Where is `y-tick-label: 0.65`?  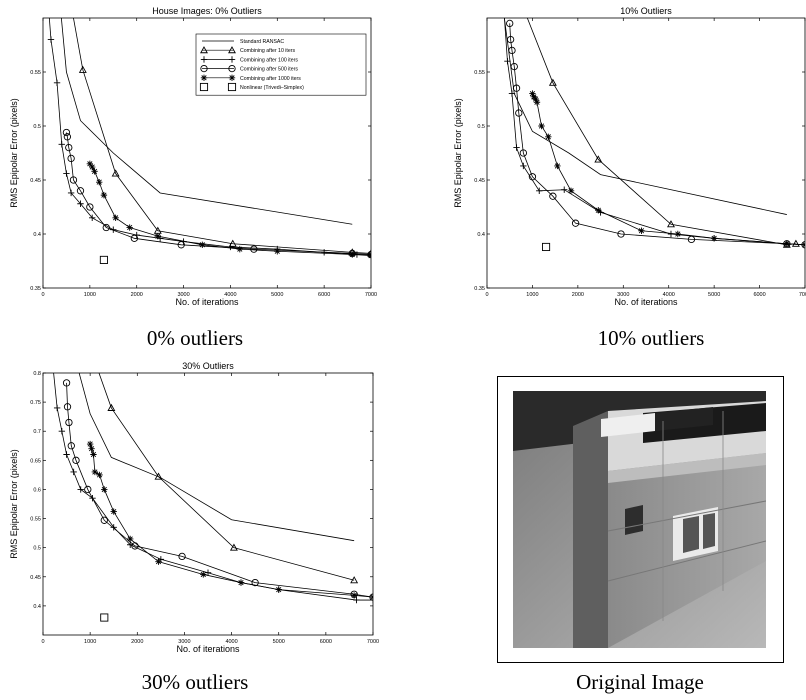 y-tick-label: 0.65 is located at coordinates (35, 461).